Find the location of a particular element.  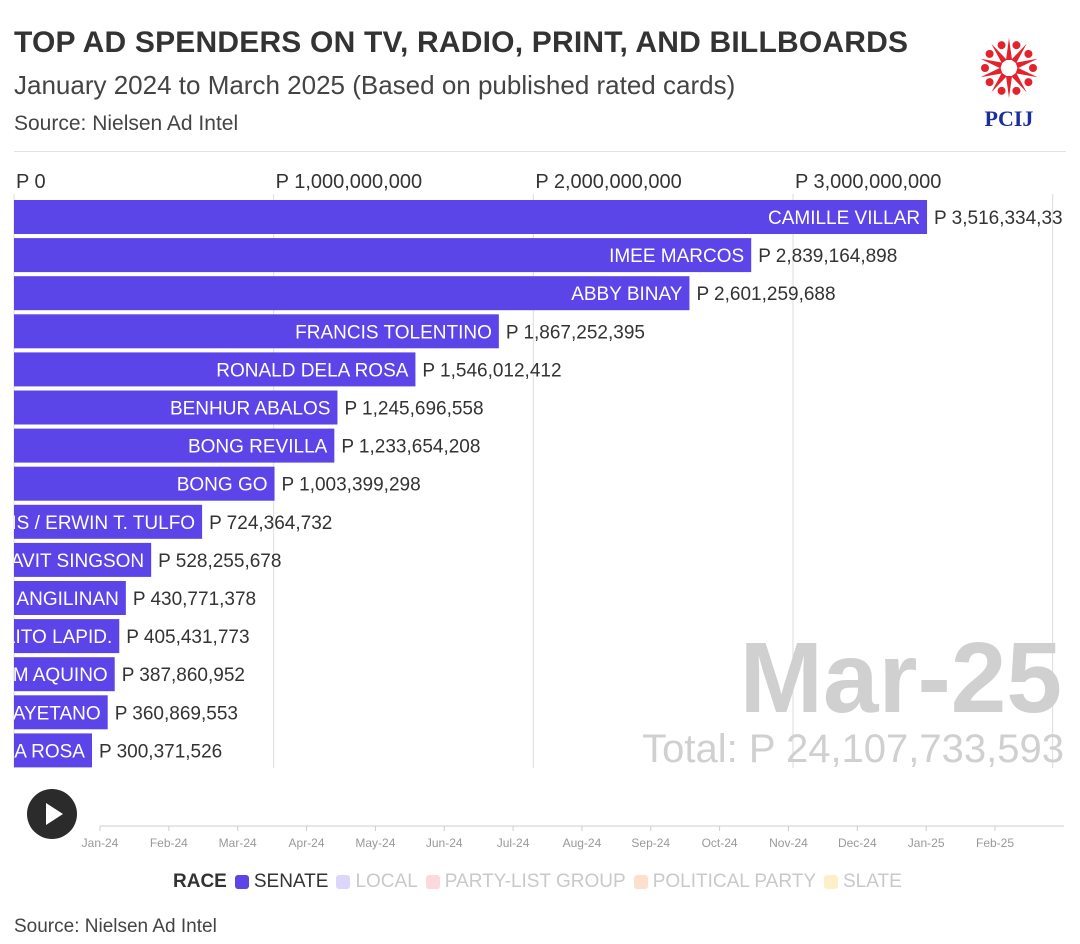

timeline-tick-label: Sep-24 is located at coordinates (650, 843).